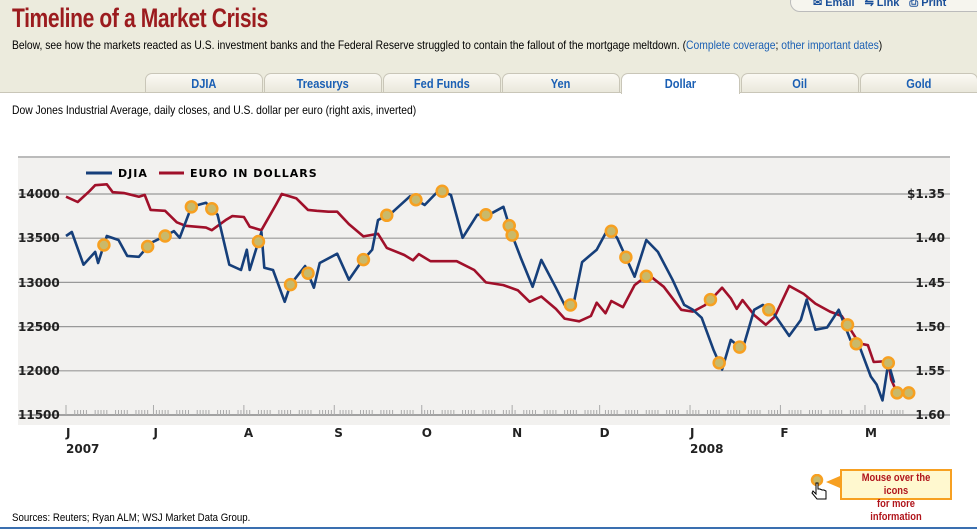 This screenshot has height=529, width=977. Describe the element at coordinates (914, 4) in the screenshot. I see `printer-icon: ⎙` at that location.